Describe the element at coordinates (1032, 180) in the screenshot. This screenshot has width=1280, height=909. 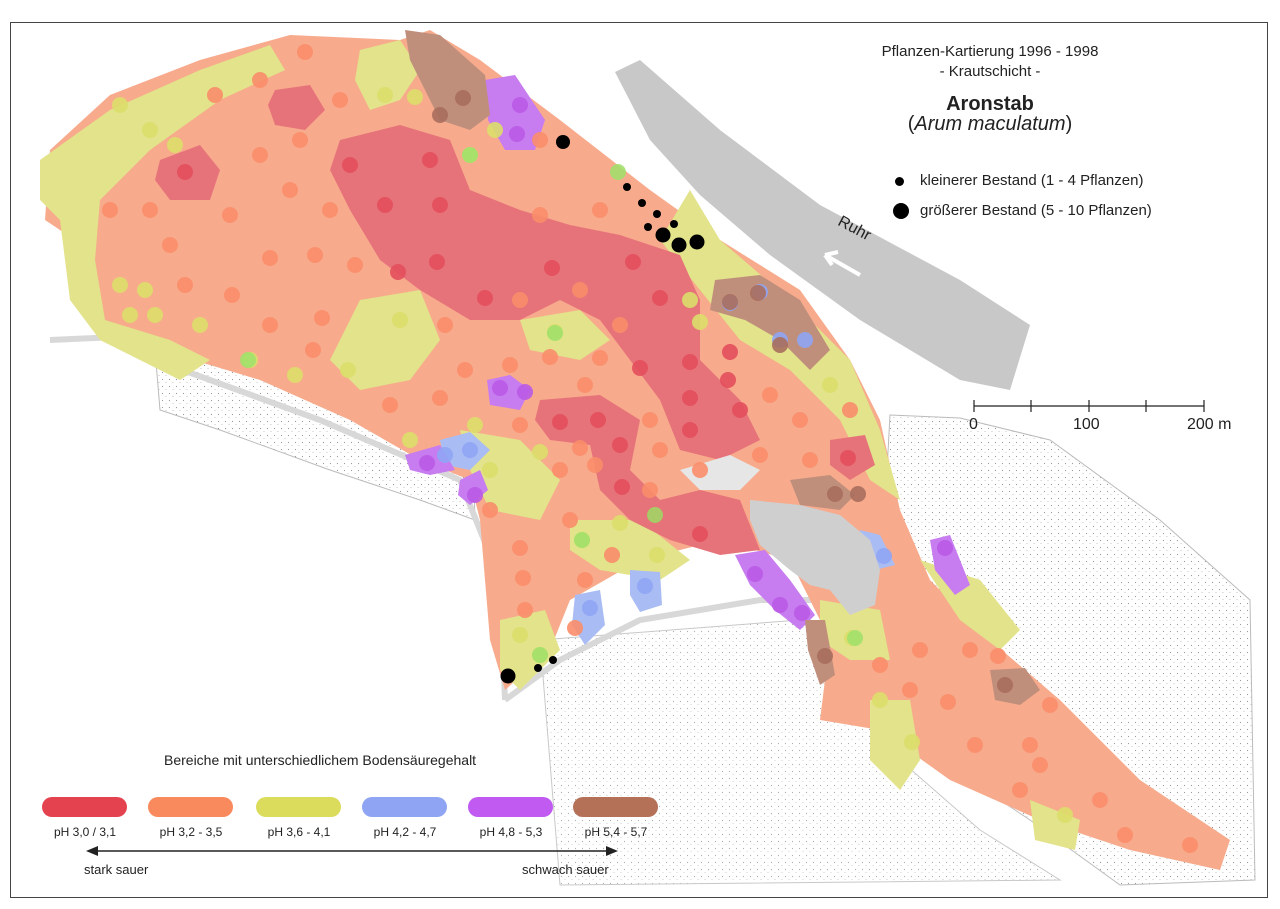
I see `small-occurrence-label: kleinerer Bestand (1 - 4 Pflanzen)` at that location.